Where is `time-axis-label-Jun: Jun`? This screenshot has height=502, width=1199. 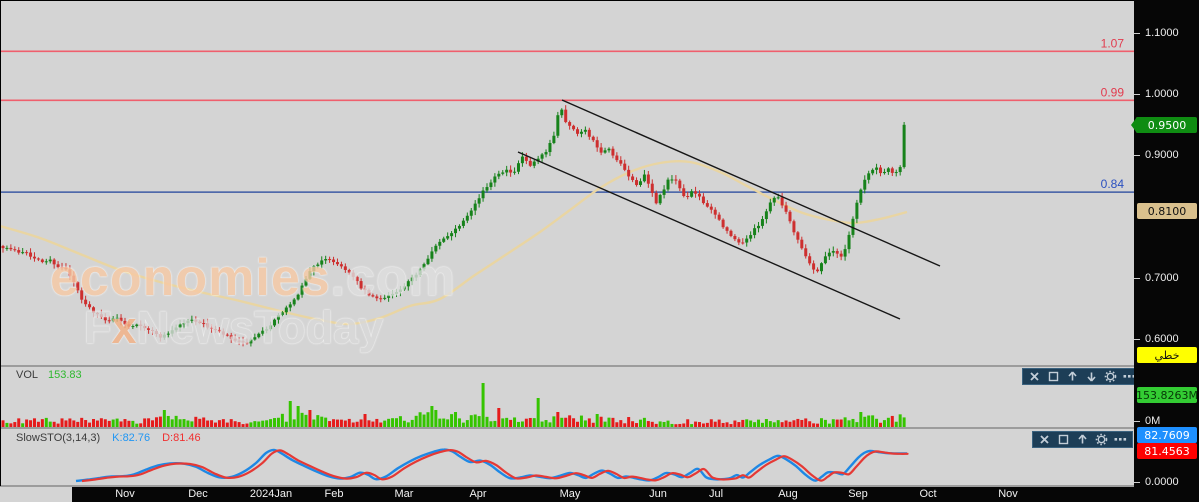 time-axis-label-Jun: Jun is located at coordinates (658, 494).